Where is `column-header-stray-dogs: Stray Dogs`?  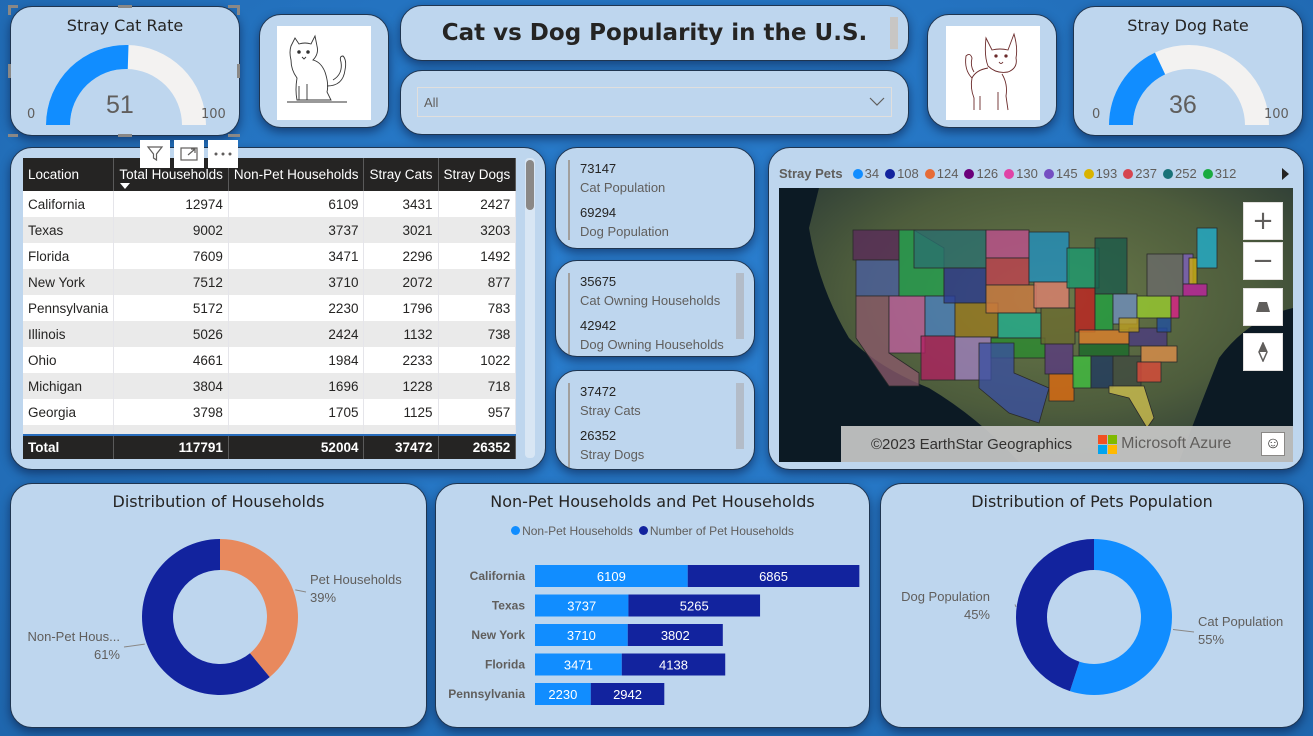
column-header-stray-dogs: Stray Dogs is located at coordinates (477, 174).